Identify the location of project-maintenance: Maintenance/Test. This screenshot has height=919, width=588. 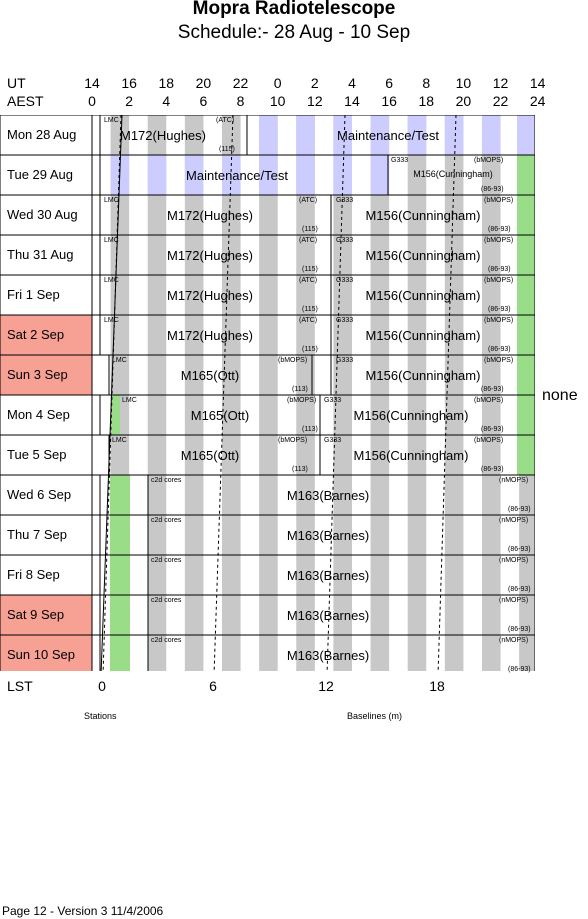
(237, 175).